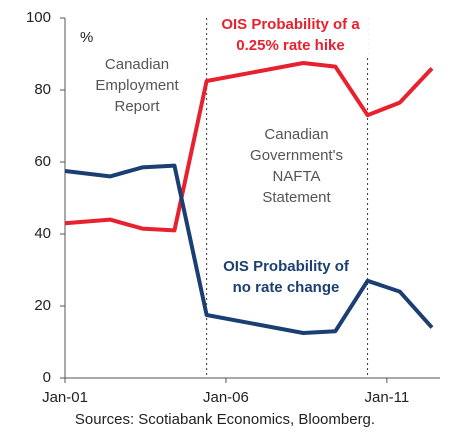  Describe the element at coordinates (226, 397) in the screenshot. I see `x-tick-label: Jan-06` at that location.